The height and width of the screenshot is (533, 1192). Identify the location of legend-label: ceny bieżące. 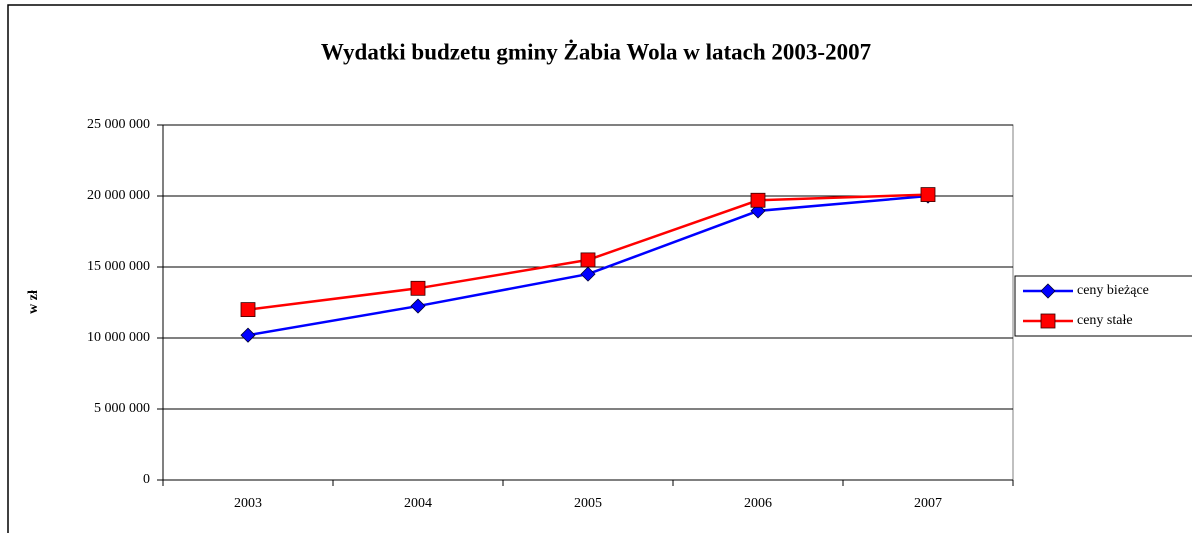
(1113, 290).